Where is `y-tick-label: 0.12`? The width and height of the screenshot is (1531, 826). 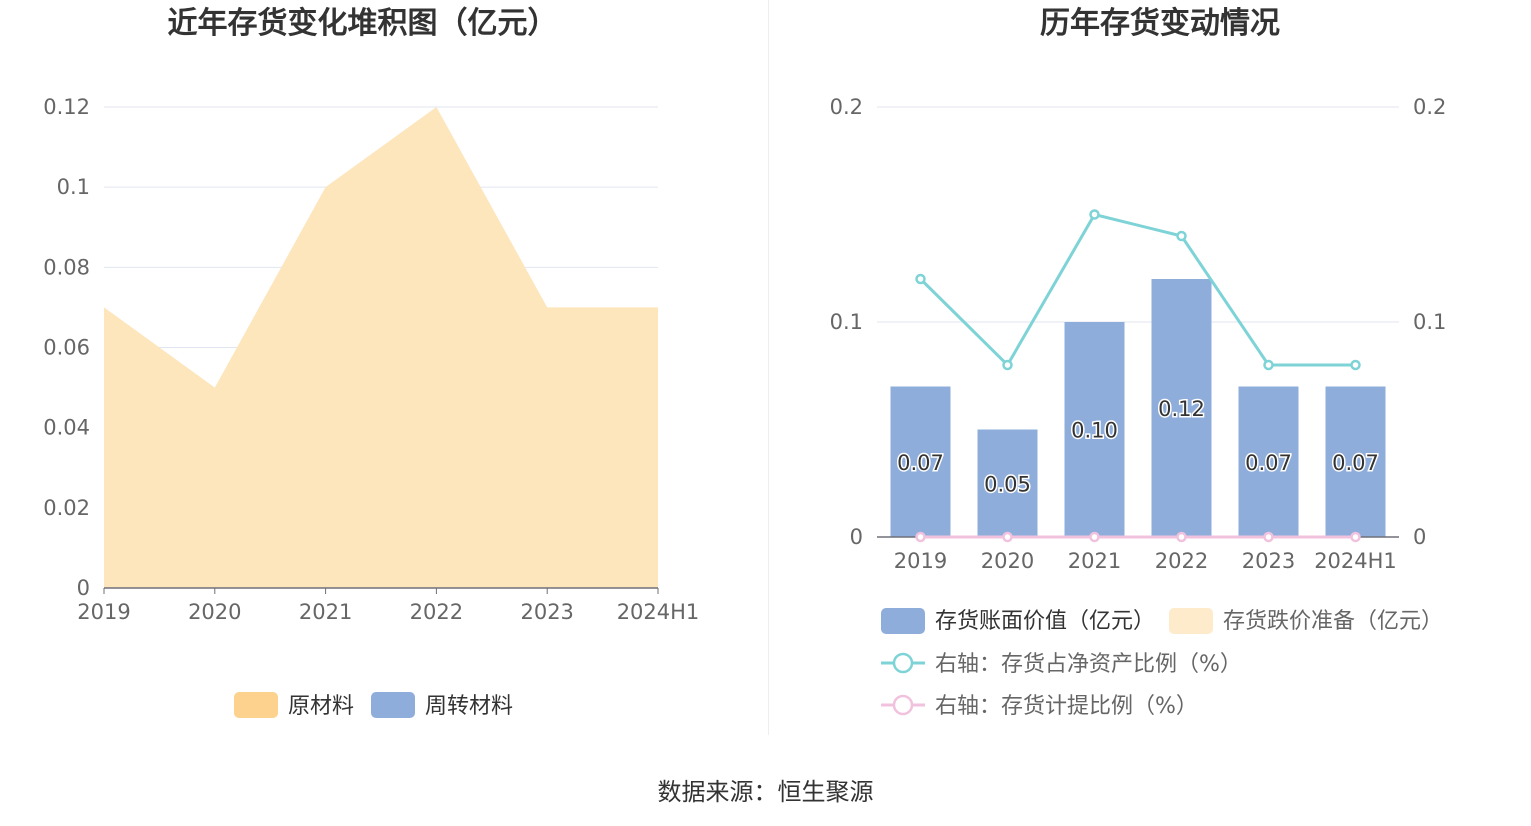 y-tick-label: 0.12 is located at coordinates (66, 107).